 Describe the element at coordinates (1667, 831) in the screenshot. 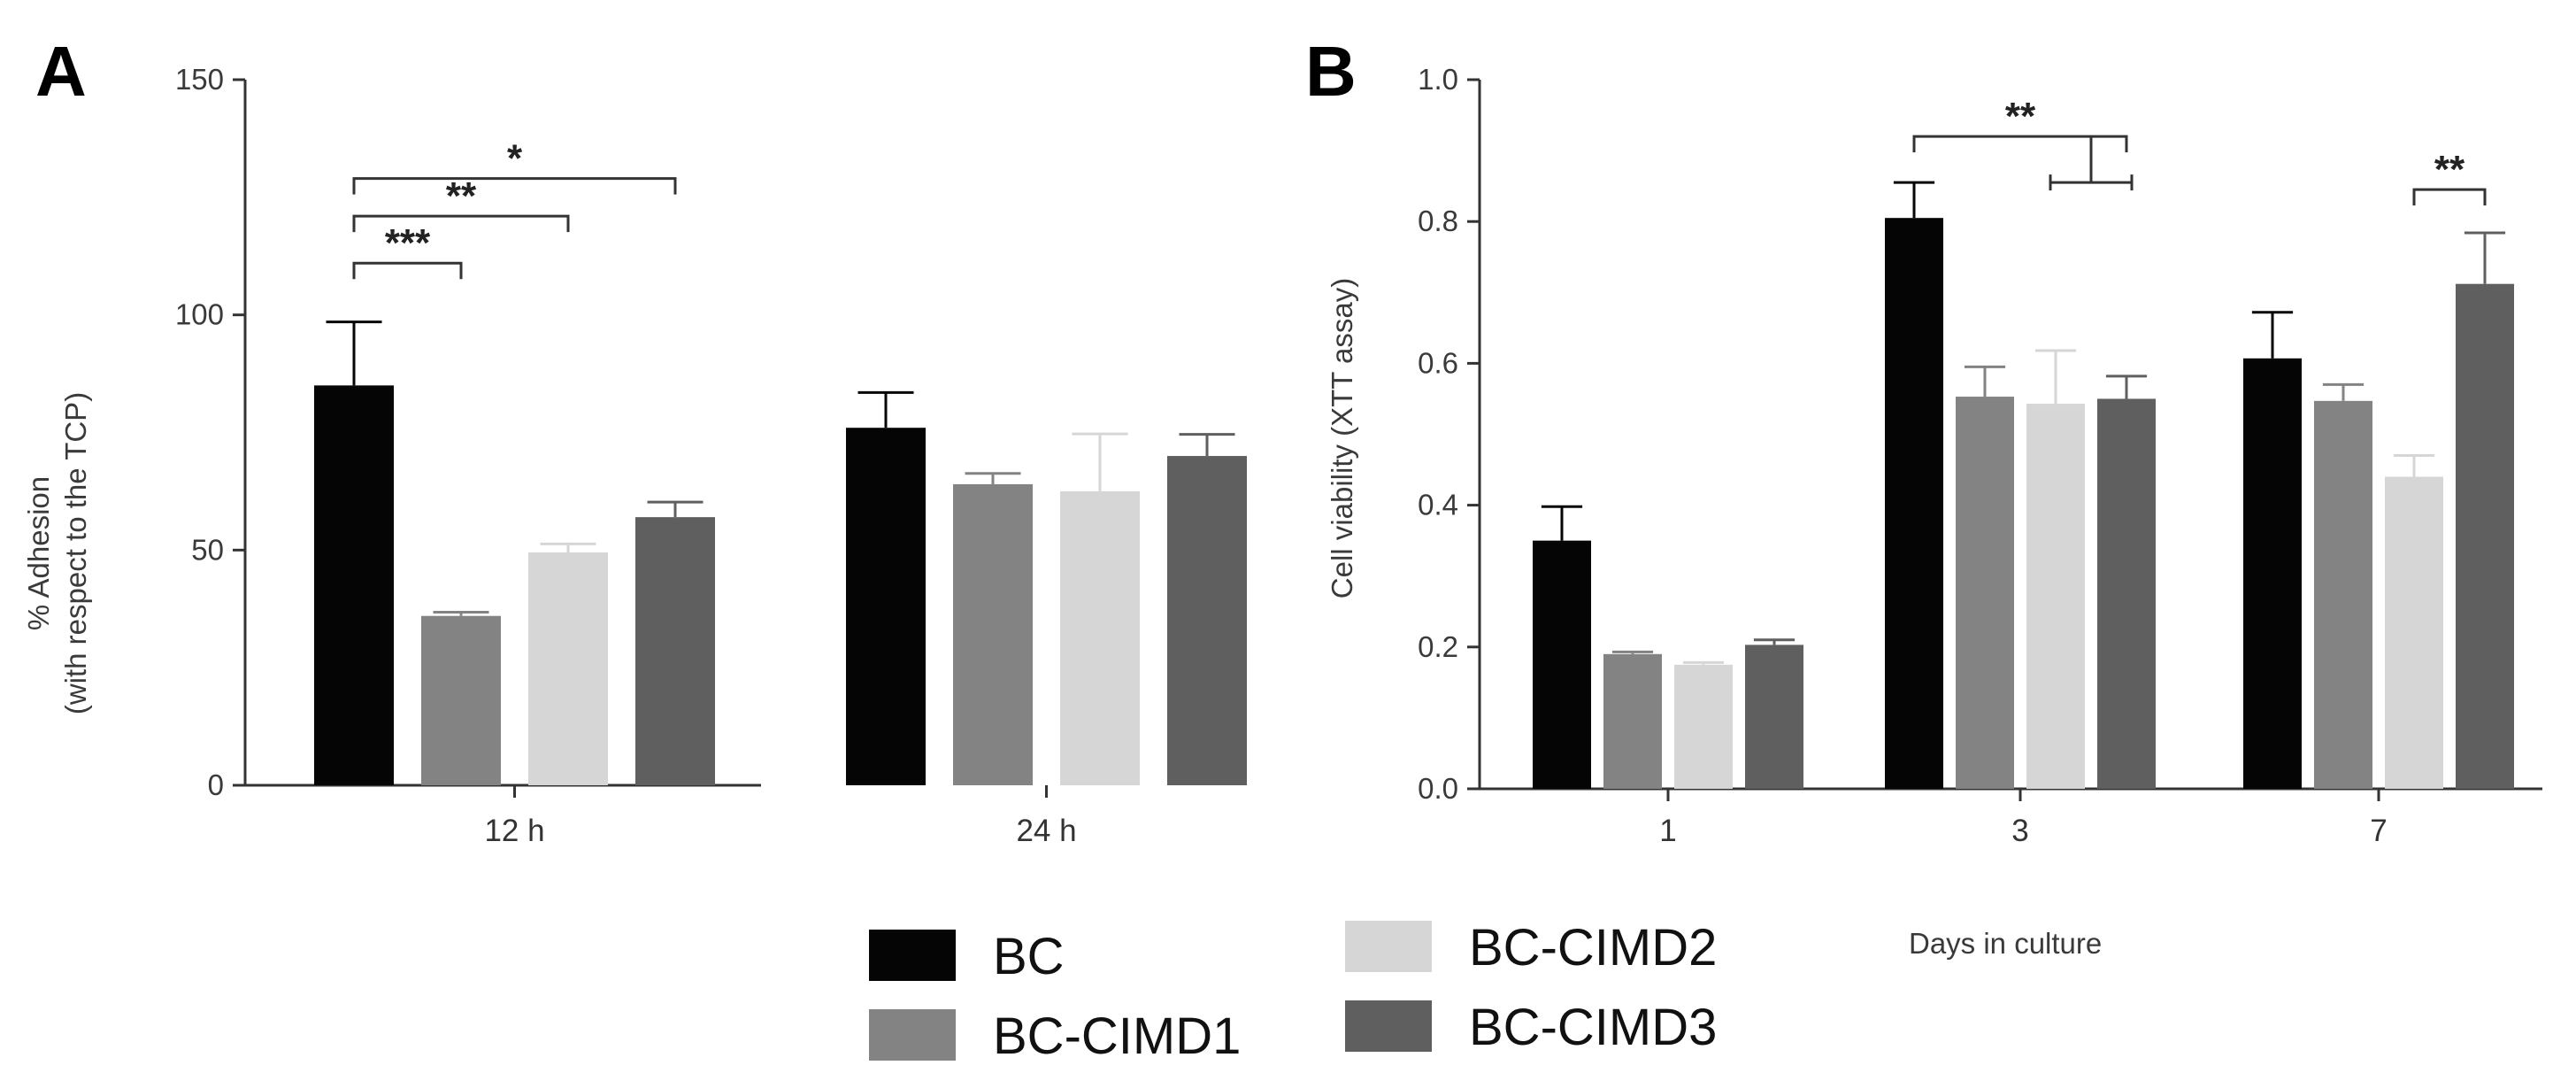

I see `panel-b-x-tick-label: 1` at that location.